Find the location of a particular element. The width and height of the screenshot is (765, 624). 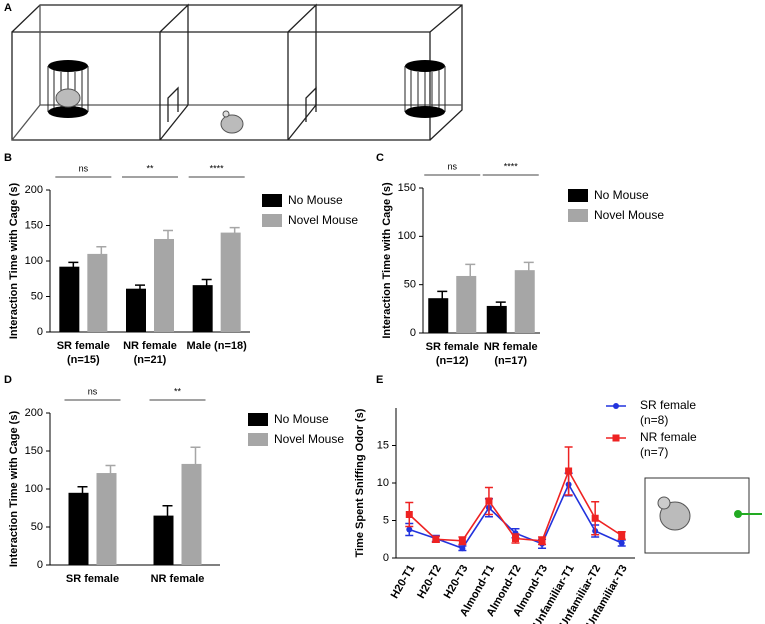

odor-diagram is located at coordinates (703, 515).